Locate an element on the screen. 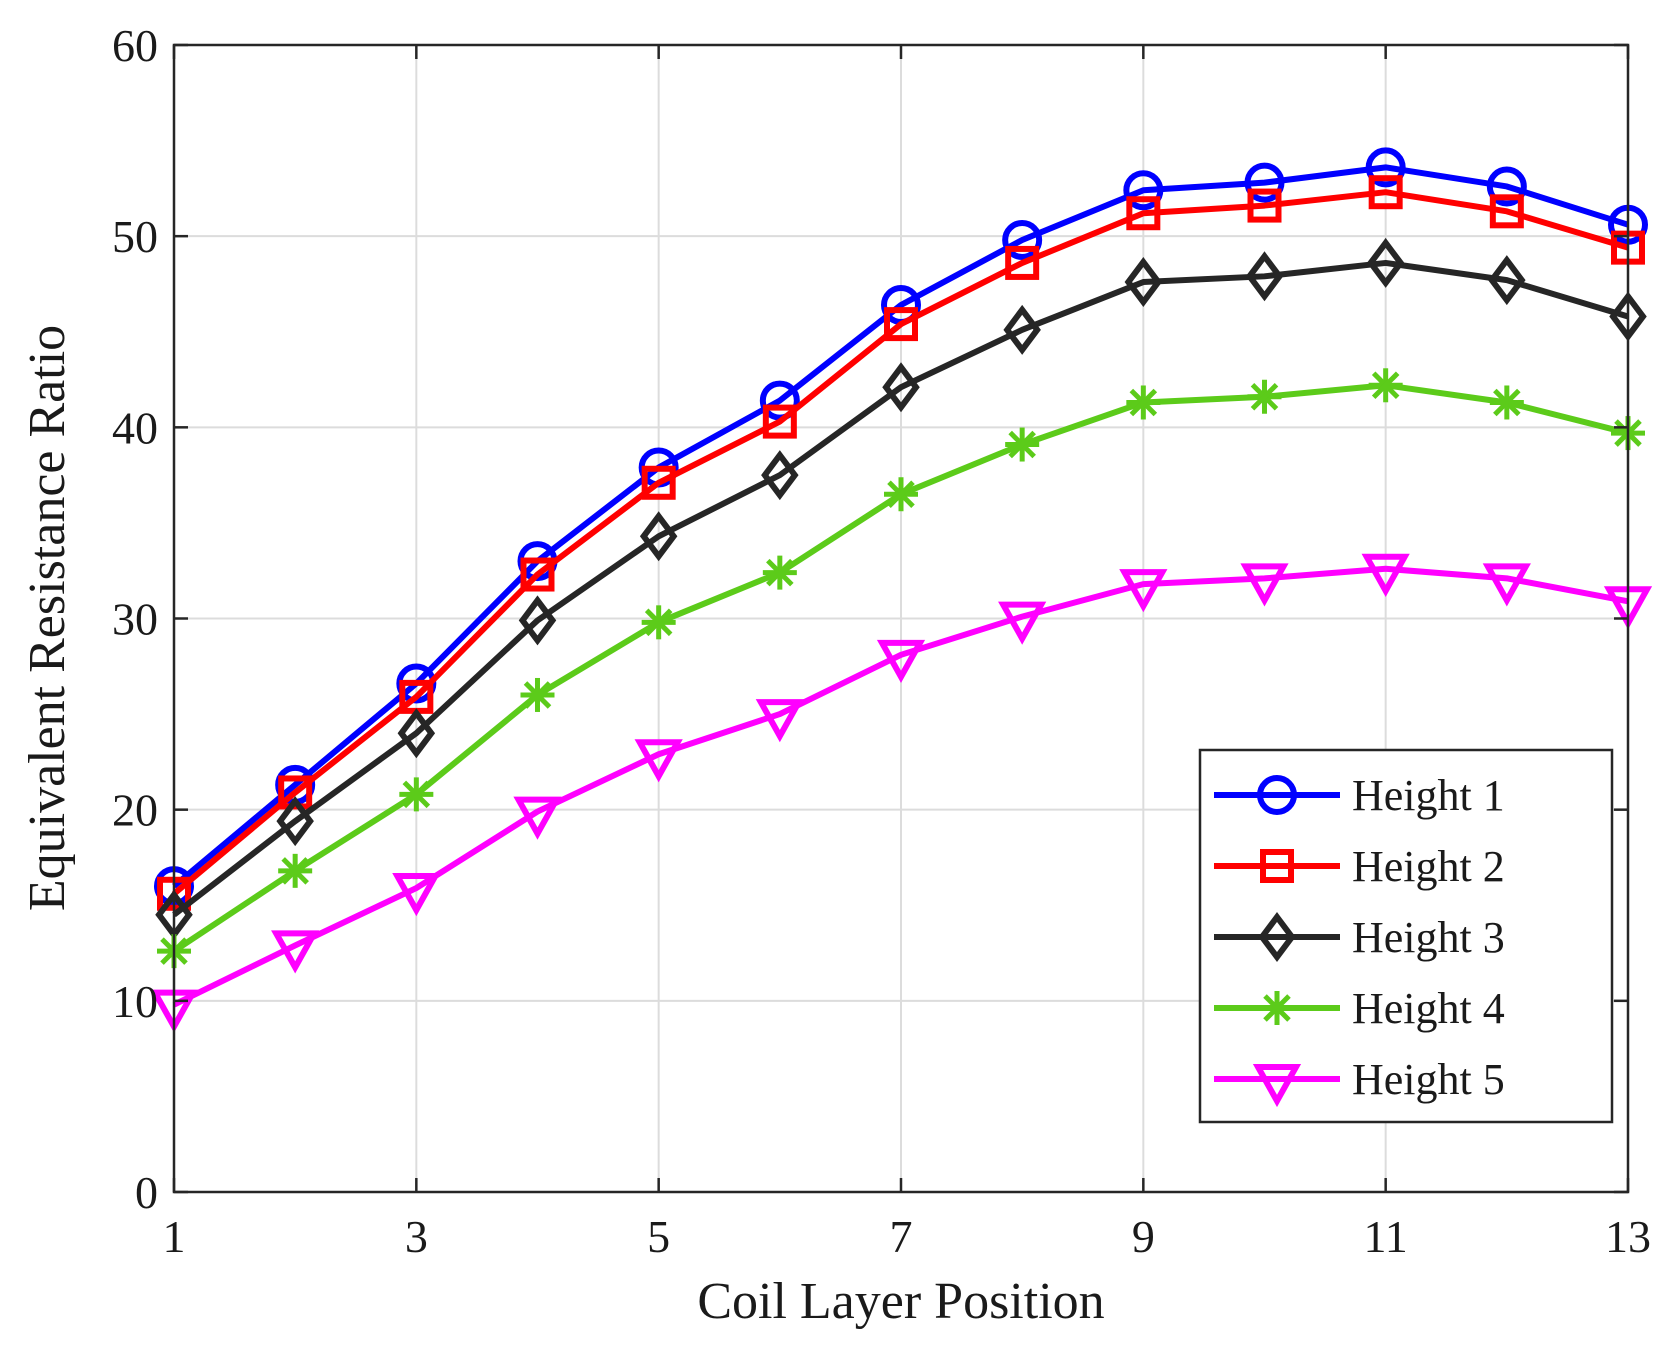 This screenshot has width=1672, height=1351. y-tick-label: 20 is located at coordinates (135, 810).